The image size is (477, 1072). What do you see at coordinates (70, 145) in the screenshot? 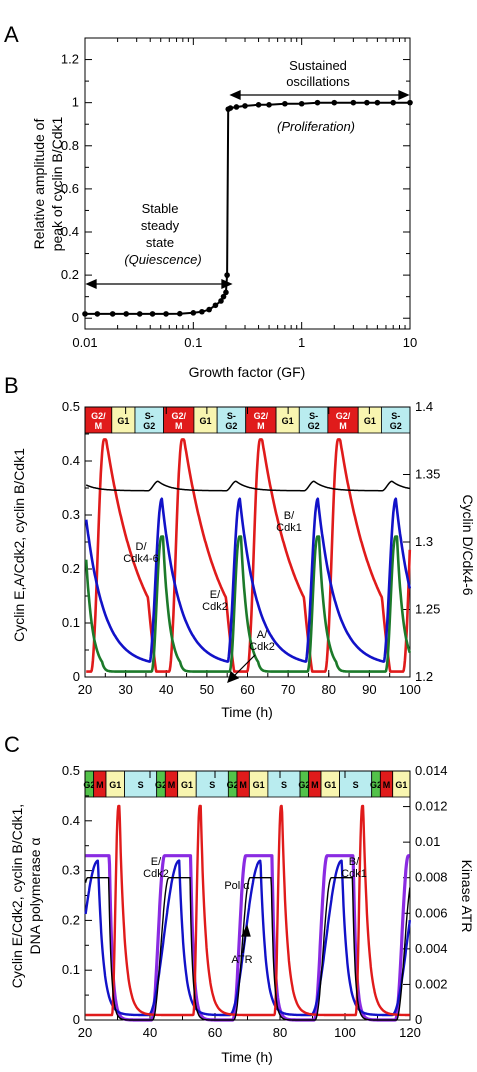
I see `y-tick-label: 0.8` at bounding box center [70, 145].